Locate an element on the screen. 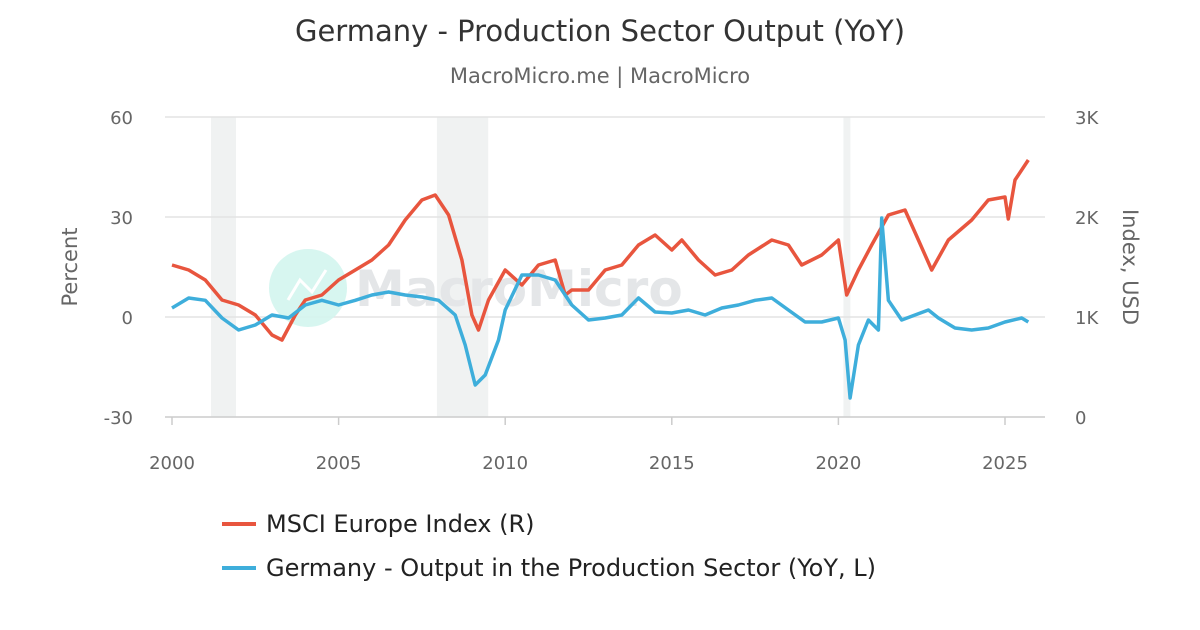 The width and height of the screenshot is (1200, 630). watermark-text: MacroMicro is located at coordinates (519, 289).